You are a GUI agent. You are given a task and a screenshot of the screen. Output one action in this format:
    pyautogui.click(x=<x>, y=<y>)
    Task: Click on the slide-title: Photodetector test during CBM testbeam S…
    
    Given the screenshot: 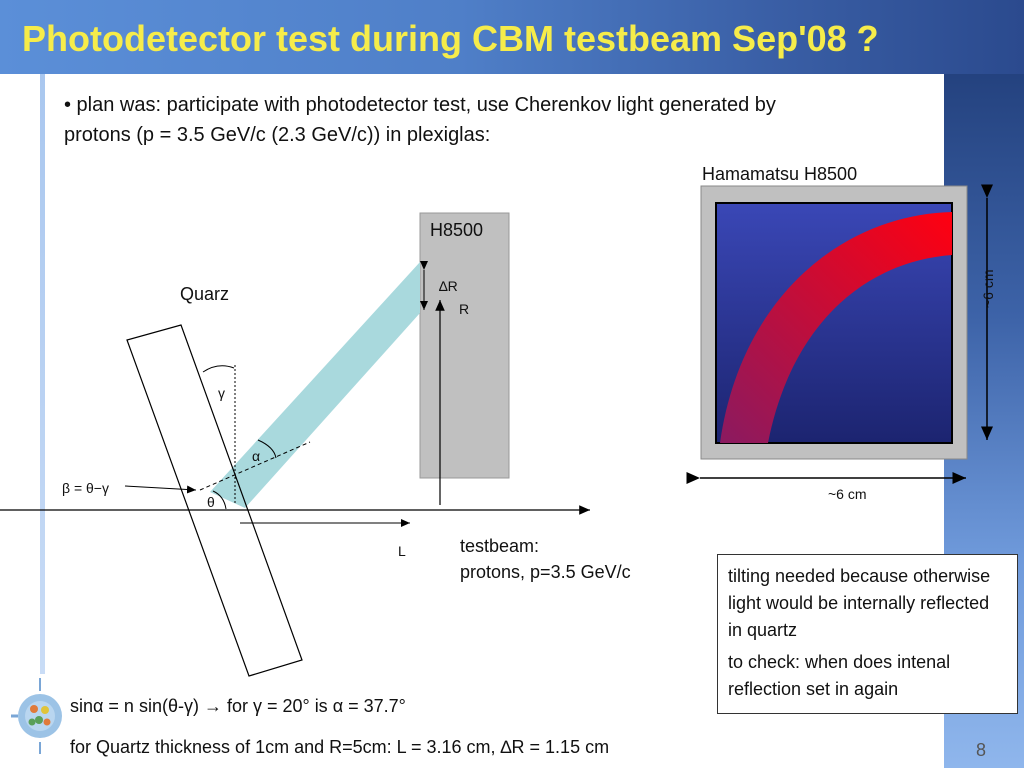 What is the action you would take?
    pyautogui.click(x=450, y=38)
    